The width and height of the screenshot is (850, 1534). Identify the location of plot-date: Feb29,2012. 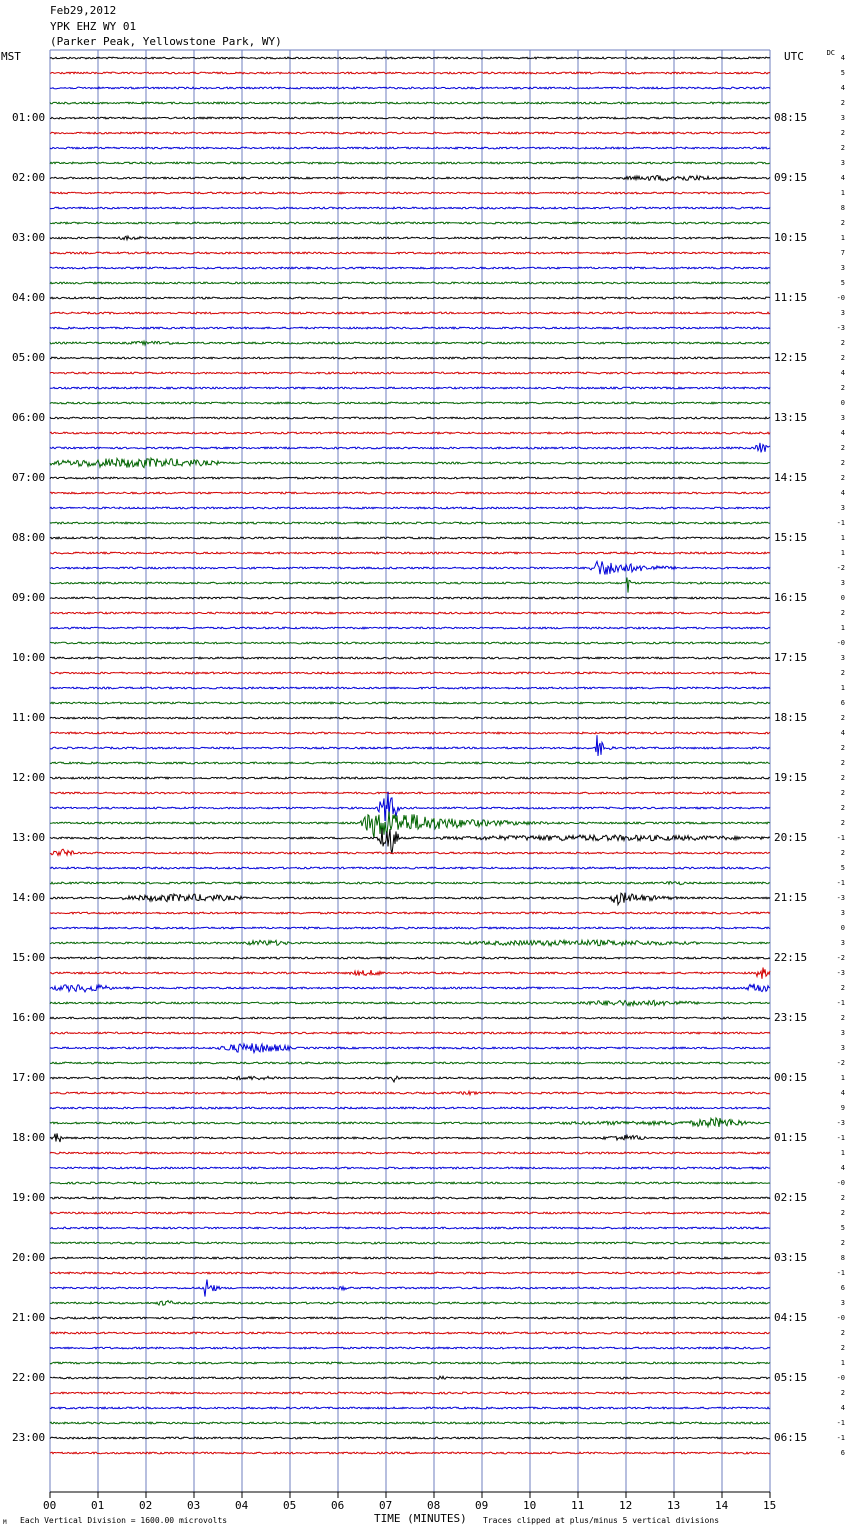
(83, 10).